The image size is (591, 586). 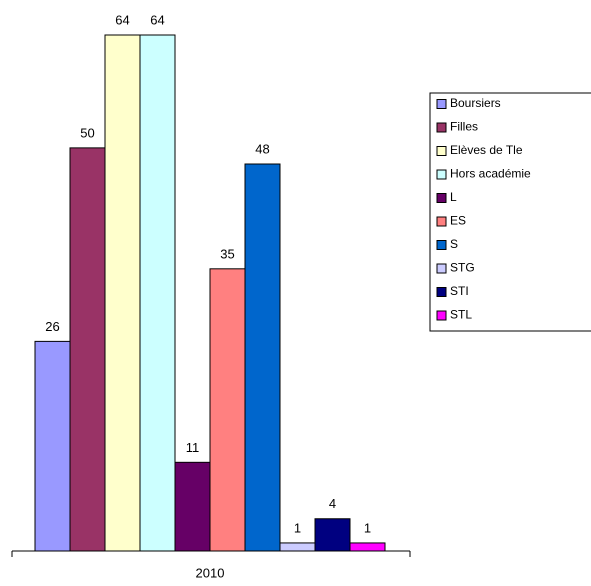 I want to click on legend-label: Filles, so click(x=464, y=127).